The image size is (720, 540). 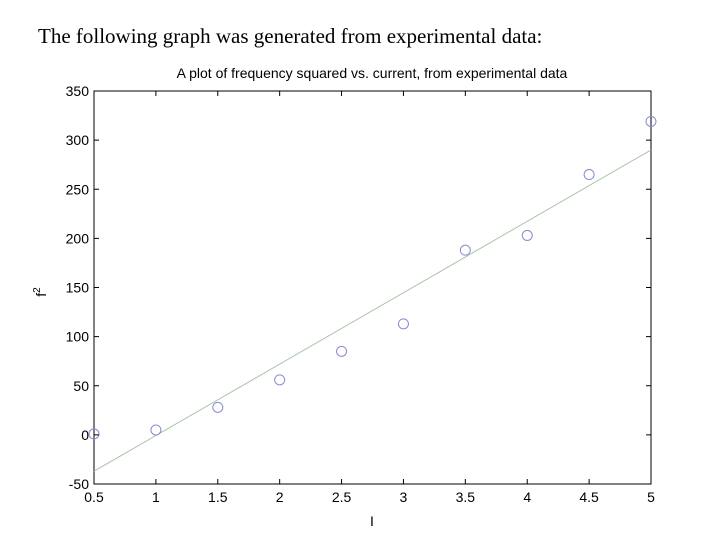 What do you see at coordinates (404, 497) in the screenshot?
I see `x-tick-label: 3` at bounding box center [404, 497].